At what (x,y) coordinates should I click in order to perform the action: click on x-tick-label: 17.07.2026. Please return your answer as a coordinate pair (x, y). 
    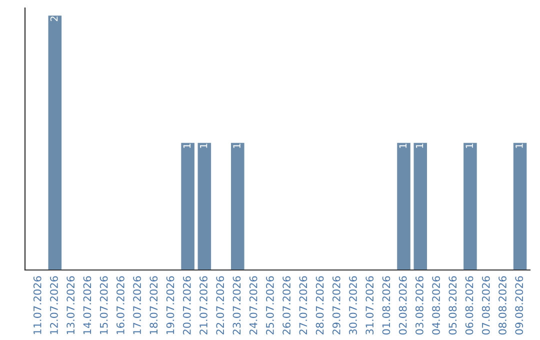
    Looking at the image, I should click on (137, 305).